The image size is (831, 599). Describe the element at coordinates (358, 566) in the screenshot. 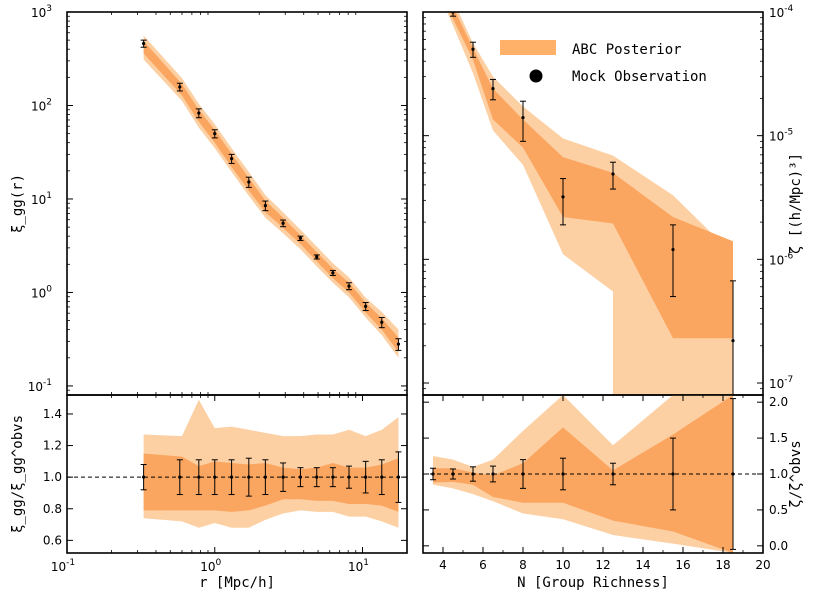

I see `x-tick-label: 10¹` at that location.